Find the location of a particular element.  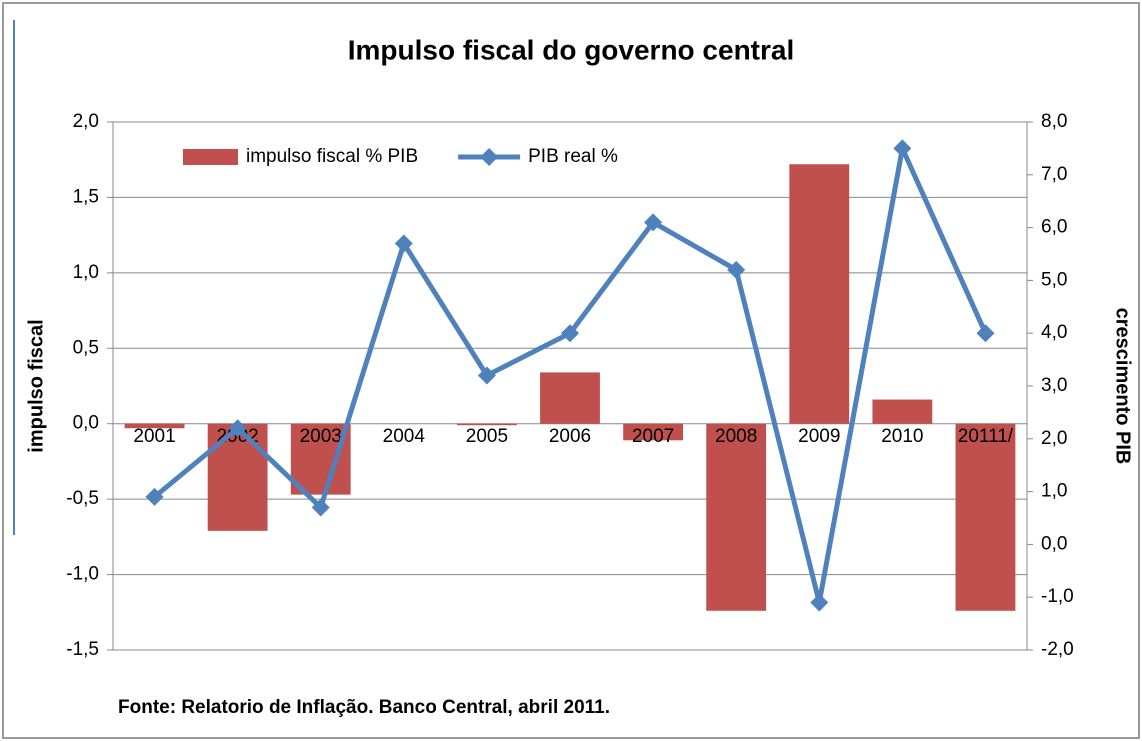

chart-title: Impulso fiscal do governo central is located at coordinates (571, 49).